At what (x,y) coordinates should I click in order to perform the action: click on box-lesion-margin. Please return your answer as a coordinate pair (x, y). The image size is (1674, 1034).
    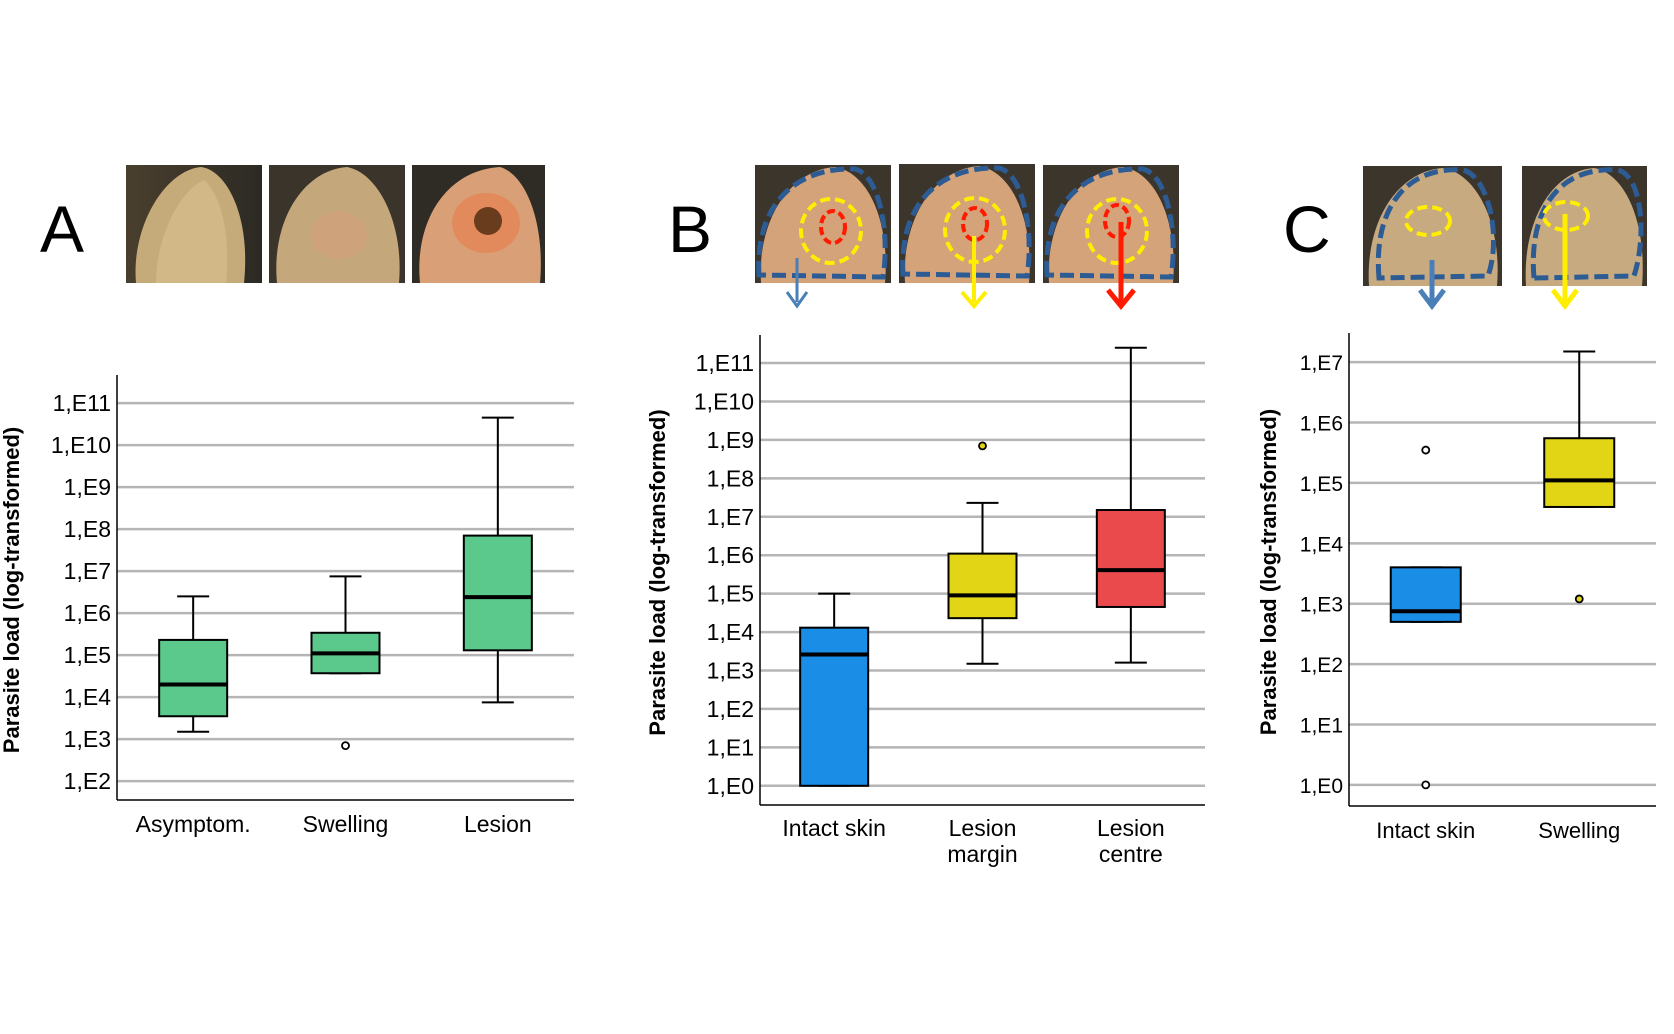
    Looking at the image, I should click on (982, 553).